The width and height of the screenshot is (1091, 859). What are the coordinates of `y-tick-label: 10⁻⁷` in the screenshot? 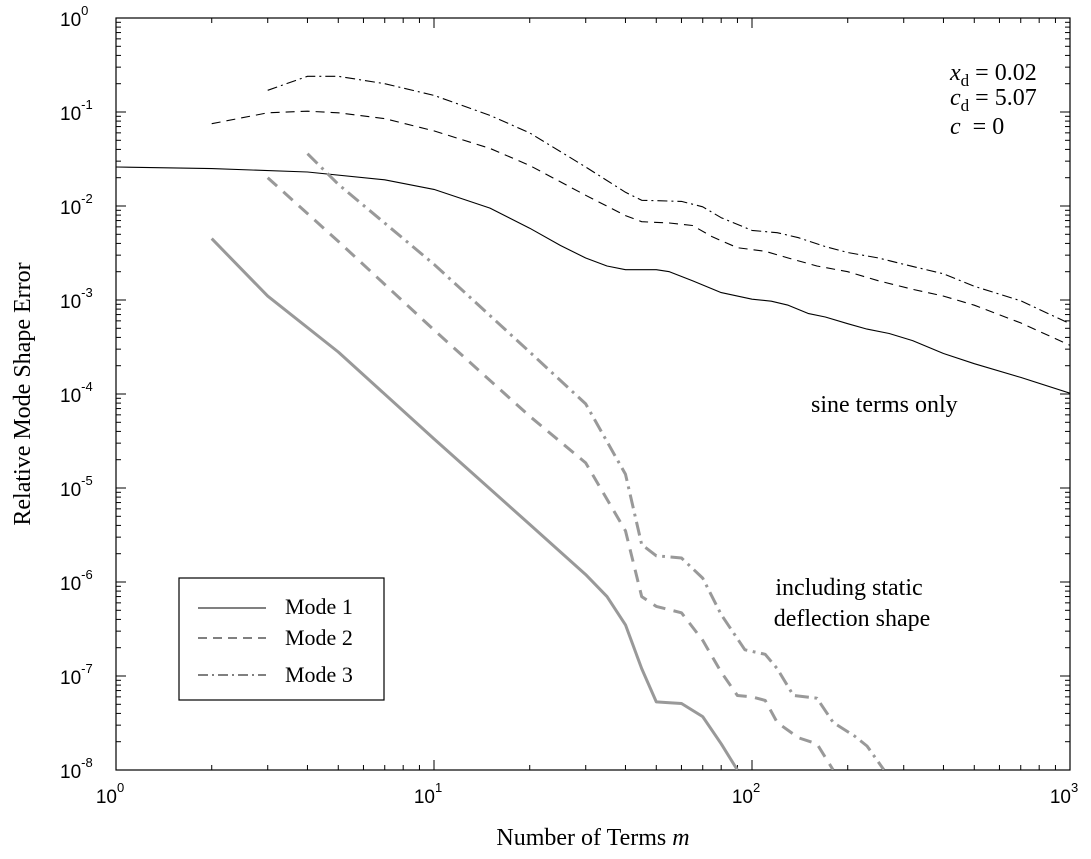 It's located at (76, 675).